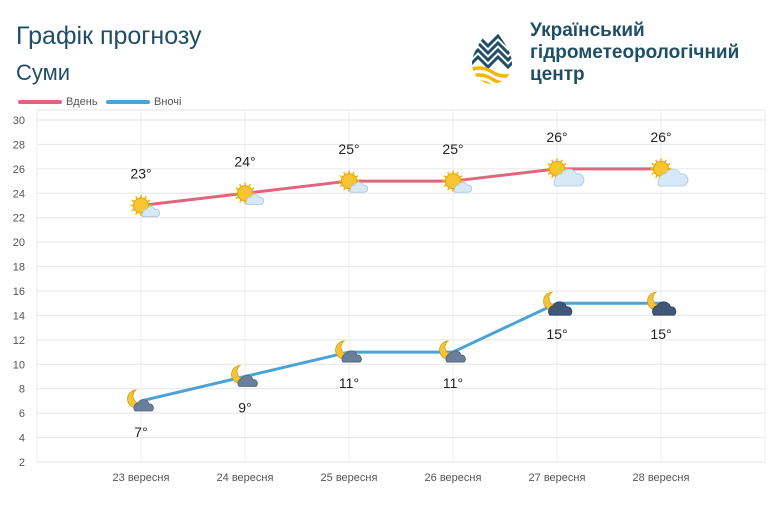  Describe the element at coordinates (19, 170) in the screenshot. I see `y-tick-label: 26` at that location.